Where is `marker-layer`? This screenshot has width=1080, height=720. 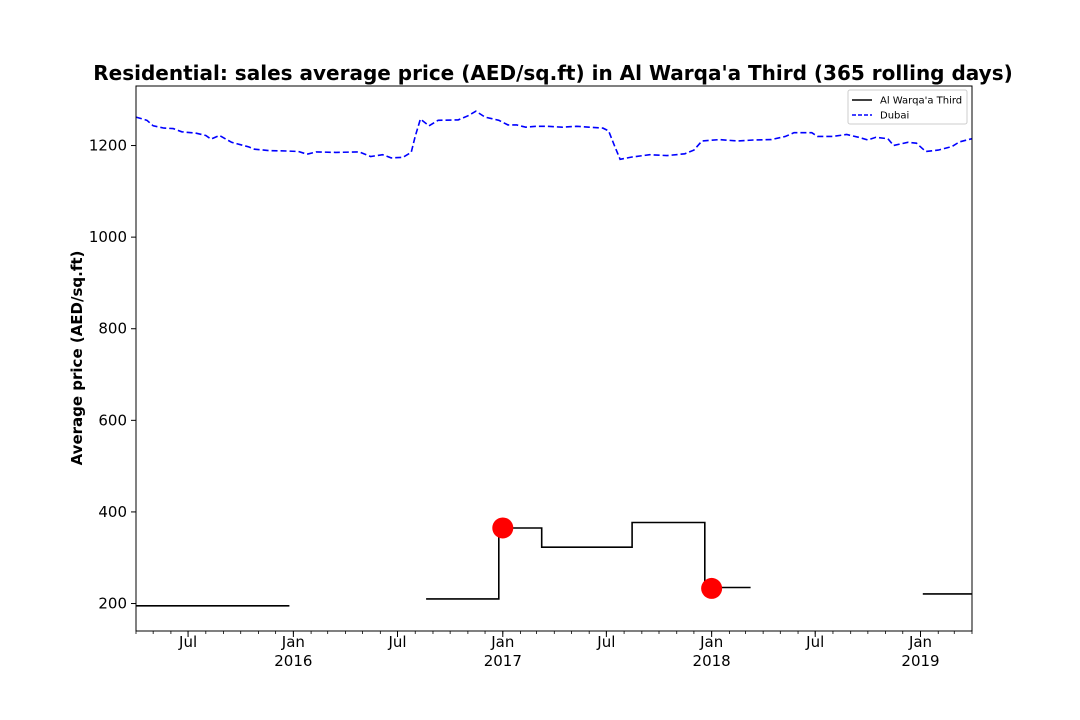 marker-layer is located at coordinates (607, 558).